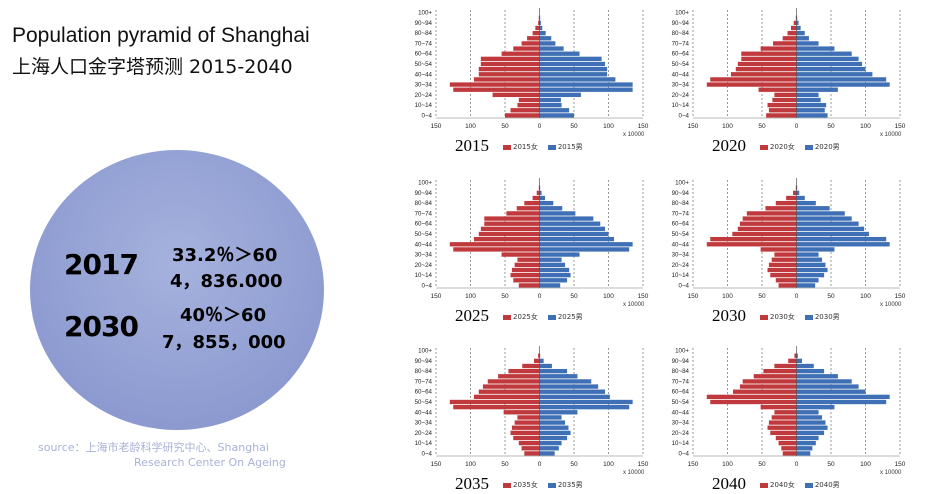 The image size is (944, 494). Describe the element at coordinates (684, 115) in the screenshot. I see `age-tick-label: 0~4` at that location.